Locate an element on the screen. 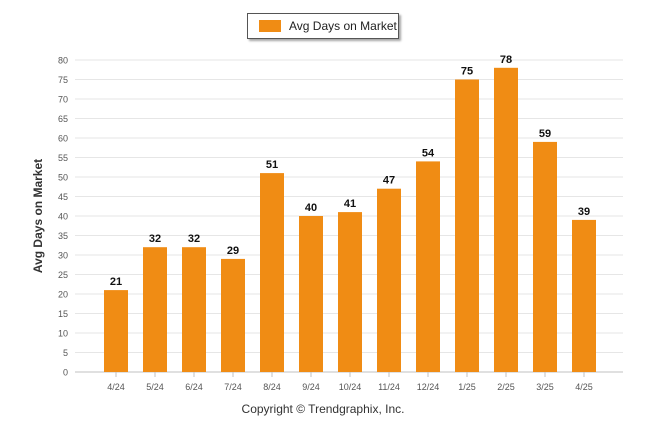  y-tick-label: 80 is located at coordinates (63, 61).